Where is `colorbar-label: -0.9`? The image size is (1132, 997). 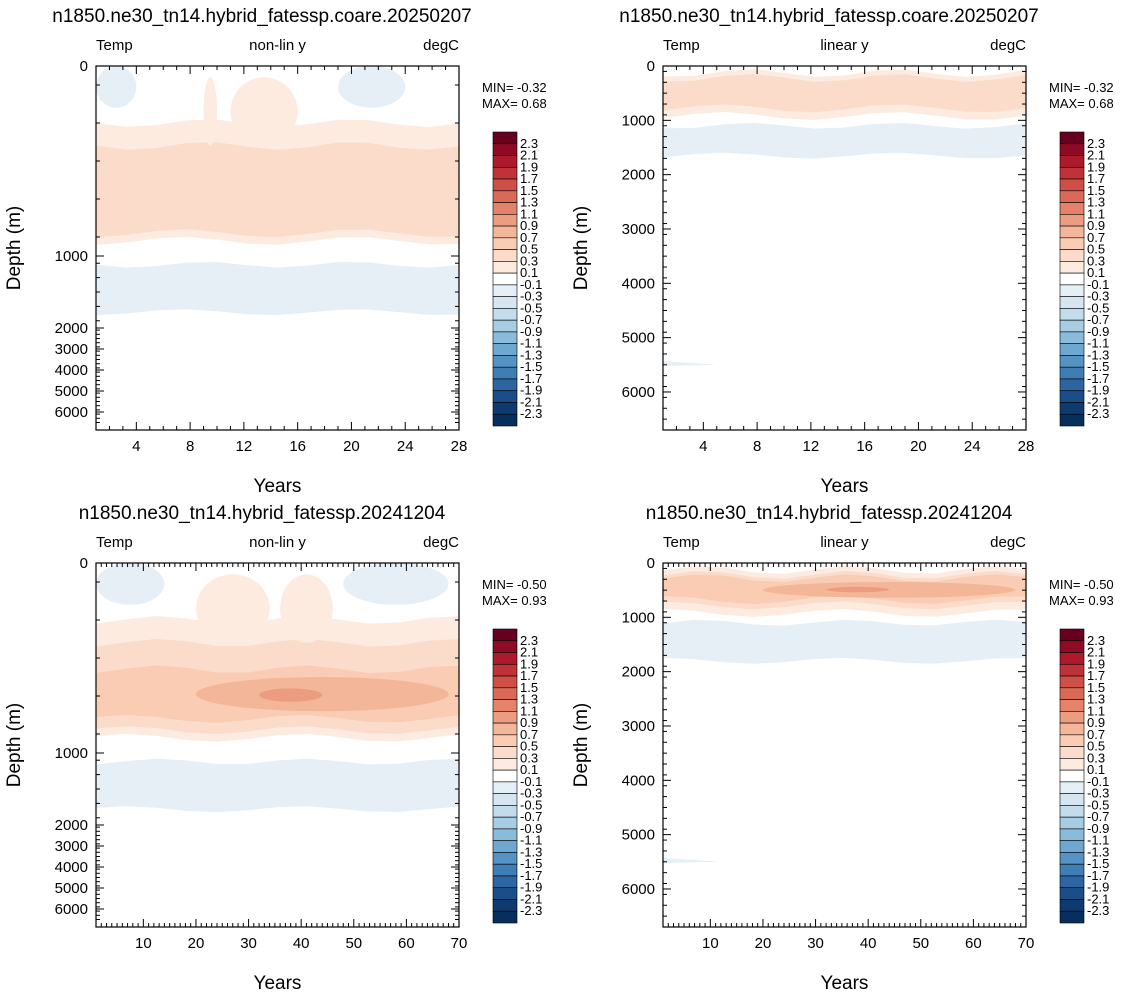 colorbar-label: -0.9 is located at coordinates (1098, 331).